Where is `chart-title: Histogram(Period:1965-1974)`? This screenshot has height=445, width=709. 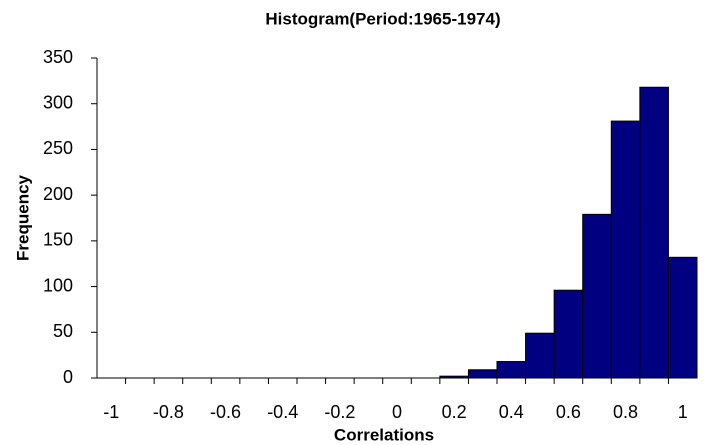 chart-title: Histogram(Period:1965-1974) is located at coordinates (382, 18).